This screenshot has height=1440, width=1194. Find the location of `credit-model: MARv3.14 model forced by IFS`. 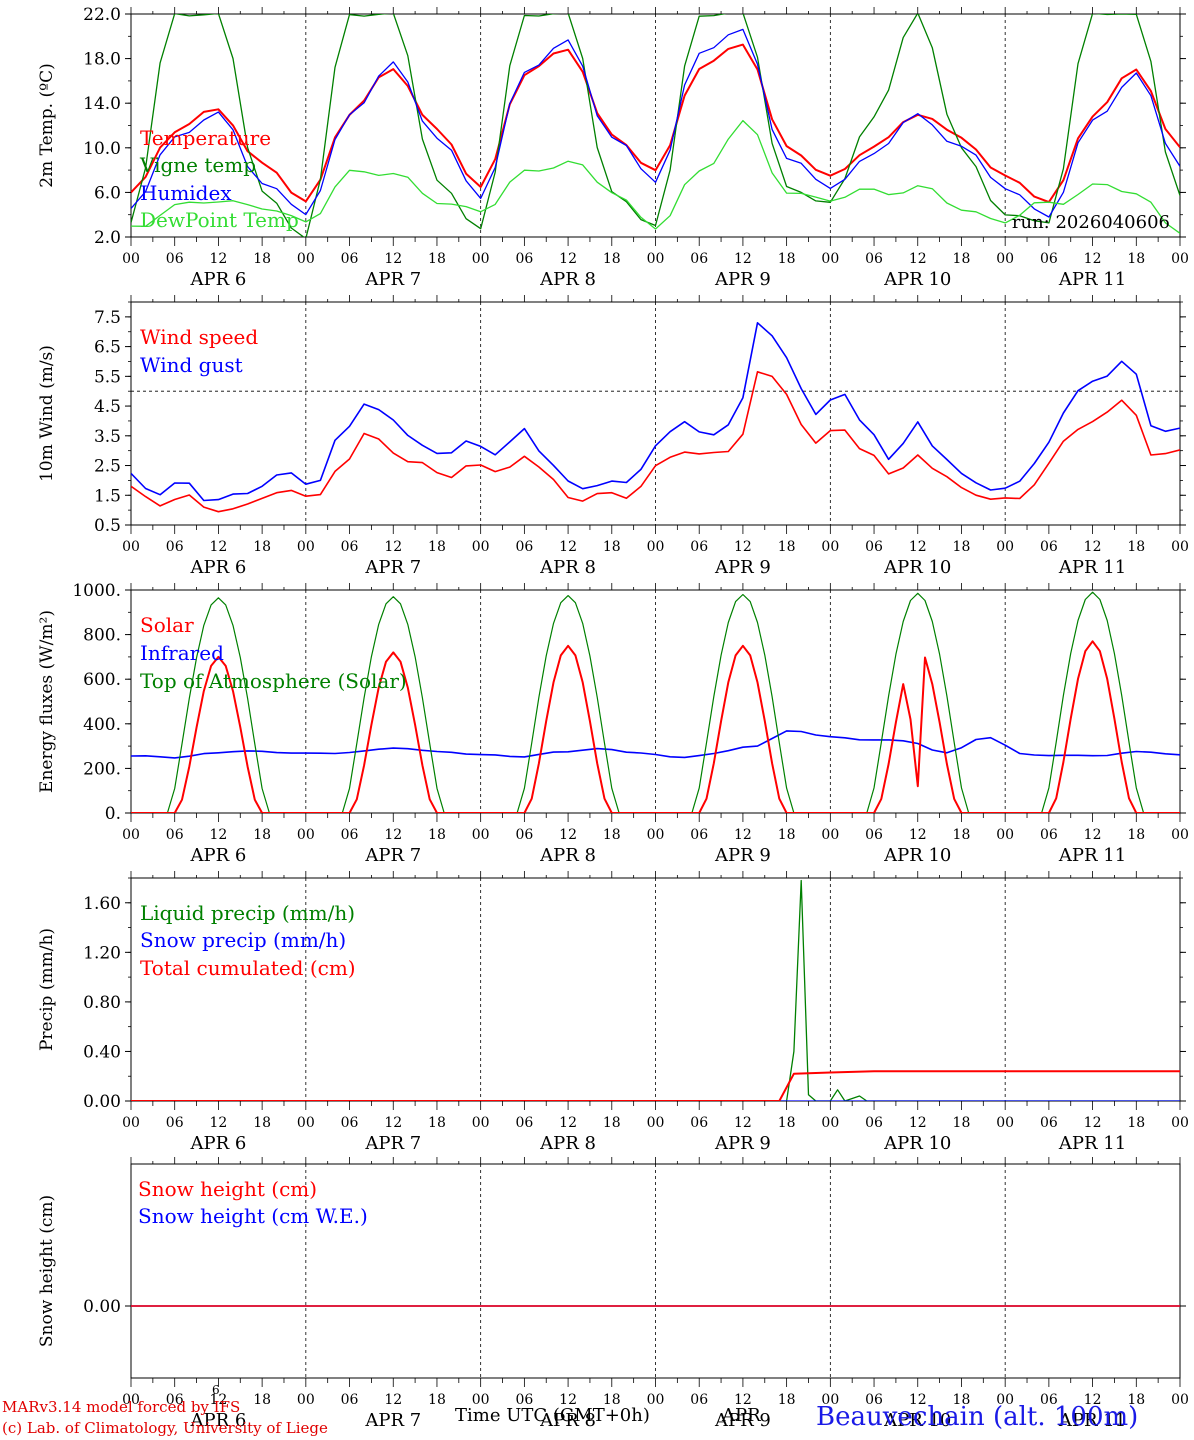

credit-model: MARv3.14 model forced by IFS is located at coordinates (121, 1407).